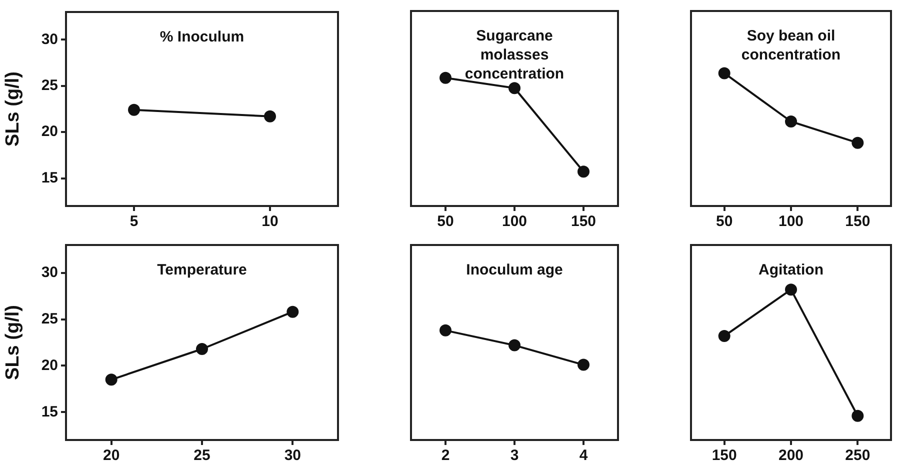 This screenshot has width=900, height=465. I want to click on x-tick-label: 200, so click(791, 455).